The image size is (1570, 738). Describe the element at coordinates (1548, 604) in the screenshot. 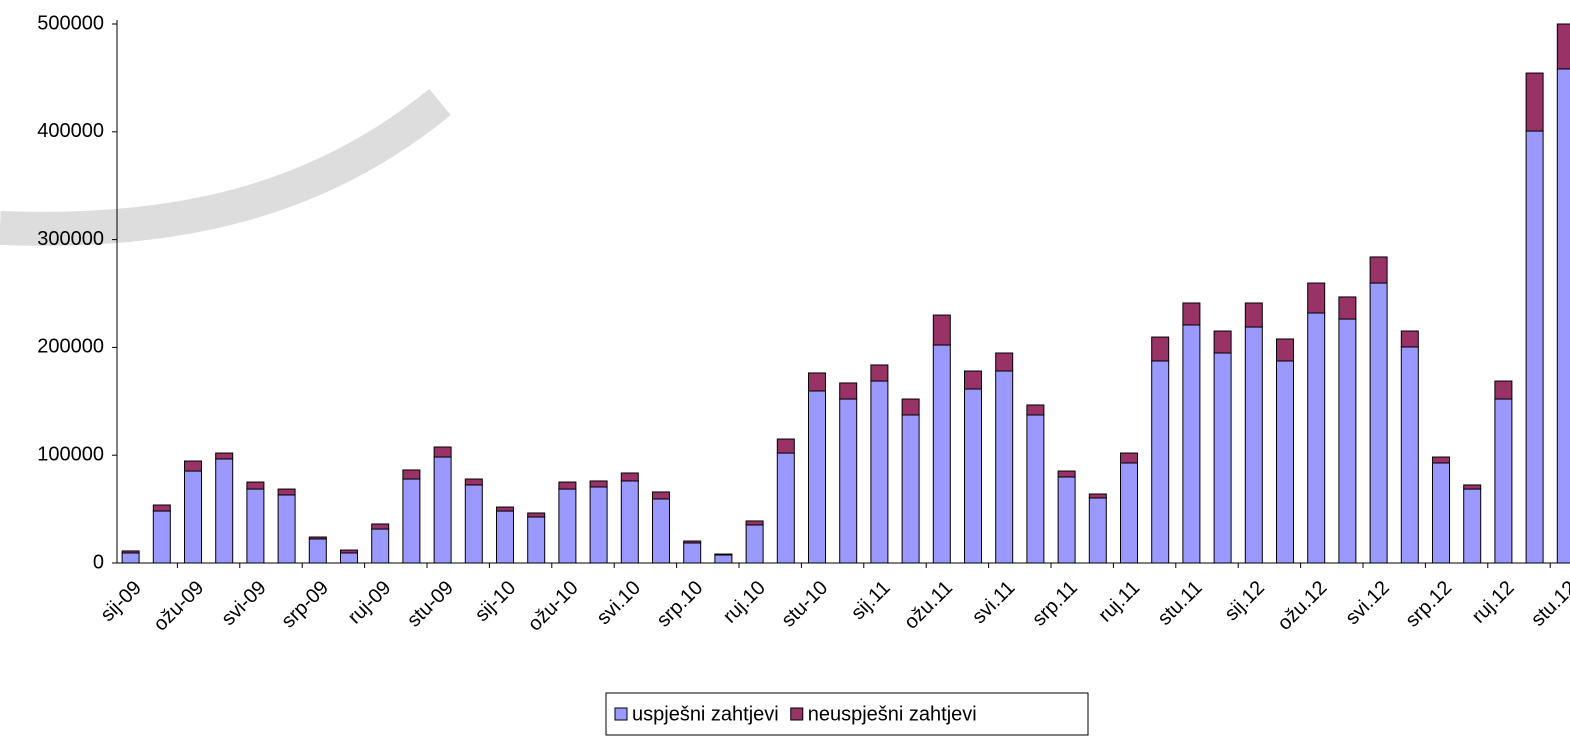

I see `x-tick-label: stu.12` at that location.